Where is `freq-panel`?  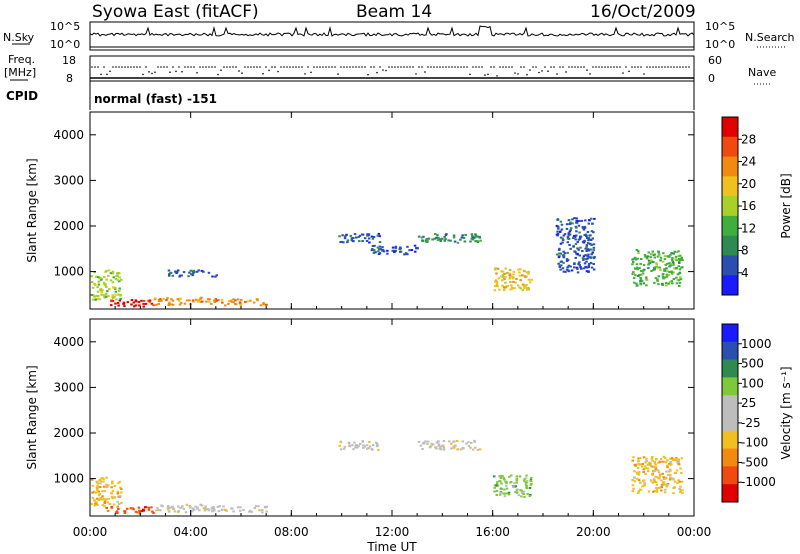 freq-panel is located at coordinates (392, 68).